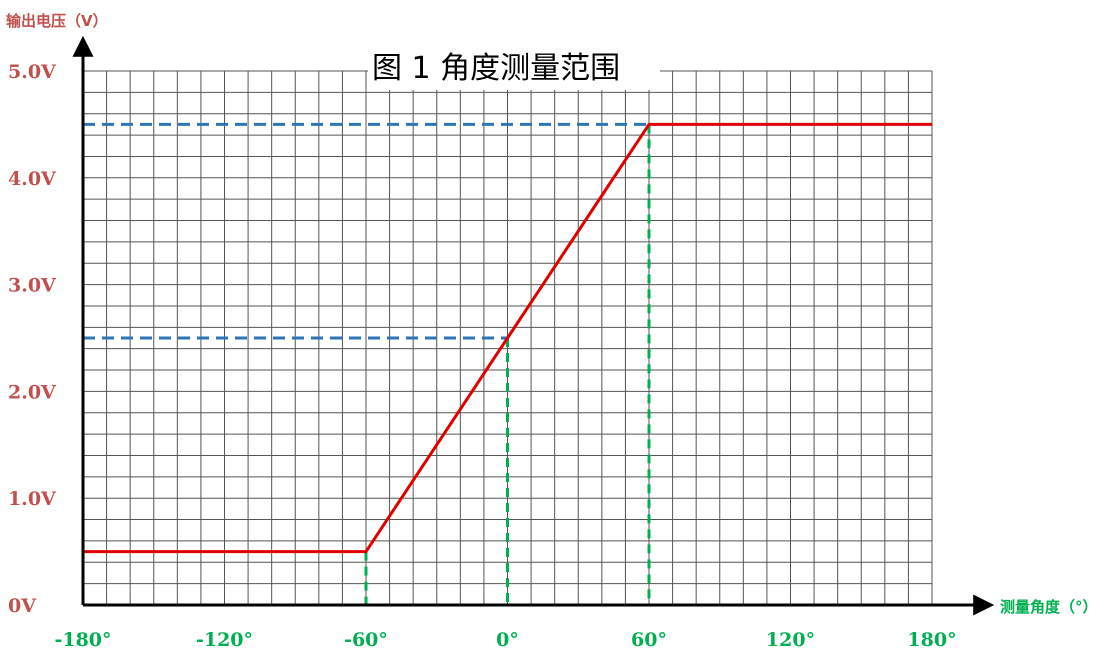 The height and width of the screenshot is (655, 1114). I want to click on x-tick-label: 60°, so click(649, 640).